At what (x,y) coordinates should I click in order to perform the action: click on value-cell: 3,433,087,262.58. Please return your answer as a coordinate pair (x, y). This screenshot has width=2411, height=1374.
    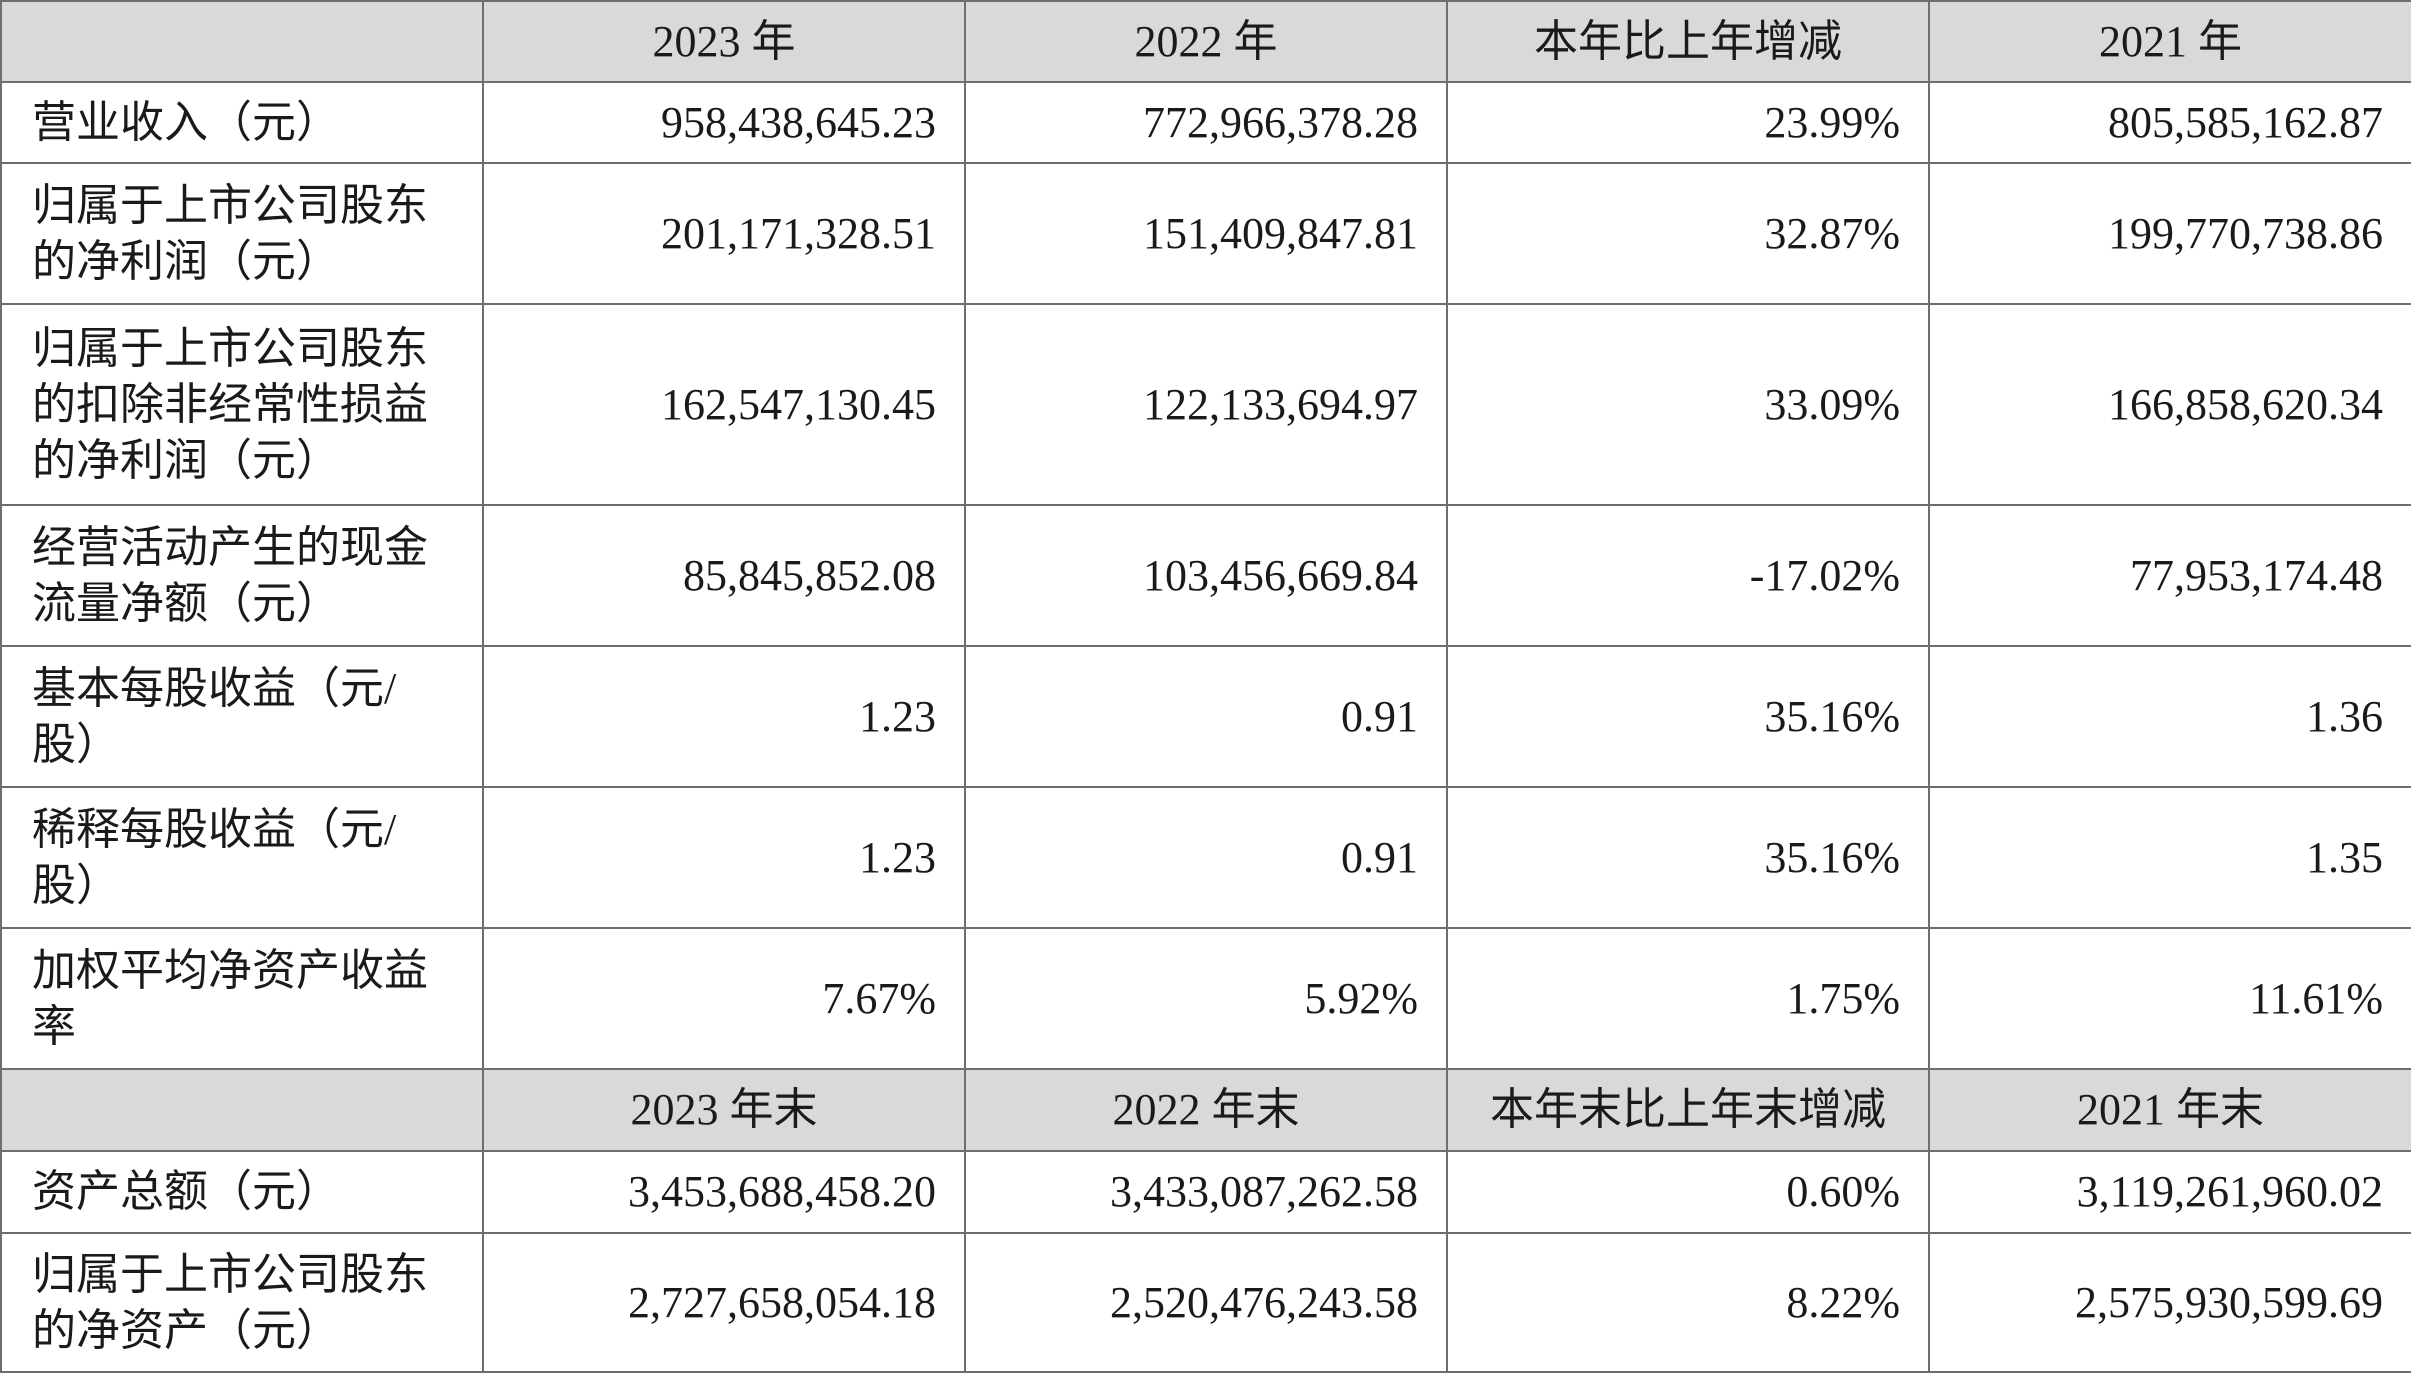
    Looking at the image, I should click on (1206, 1192).